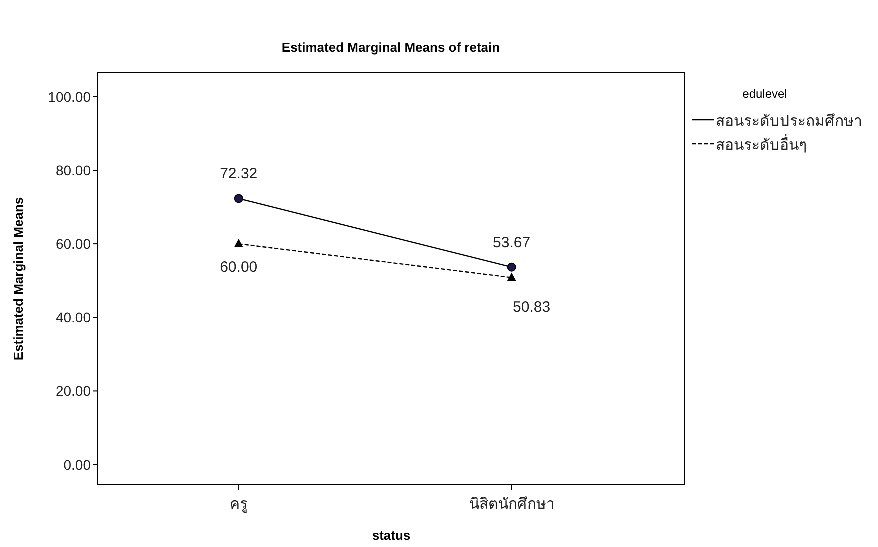  Describe the element at coordinates (789, 121) in the screenshot. I see `legend-label: สอนระดับประถมศึกษา` at that location.